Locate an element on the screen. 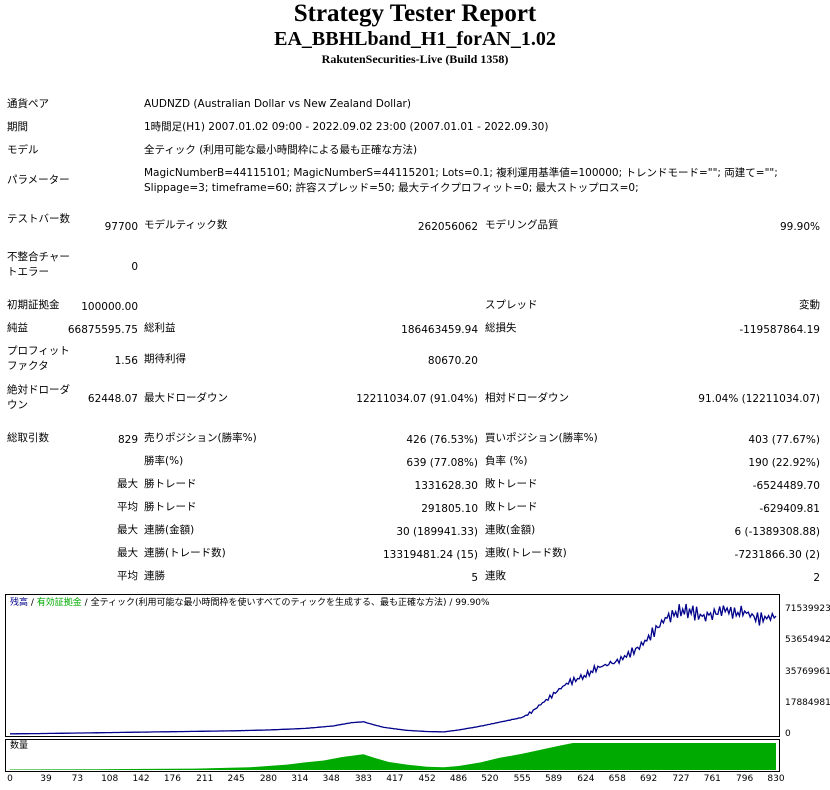 This screenshot has height=790, width=830. consec-wins-tr-value: 13319481.24 (15) is located at coordinates (430, 555).